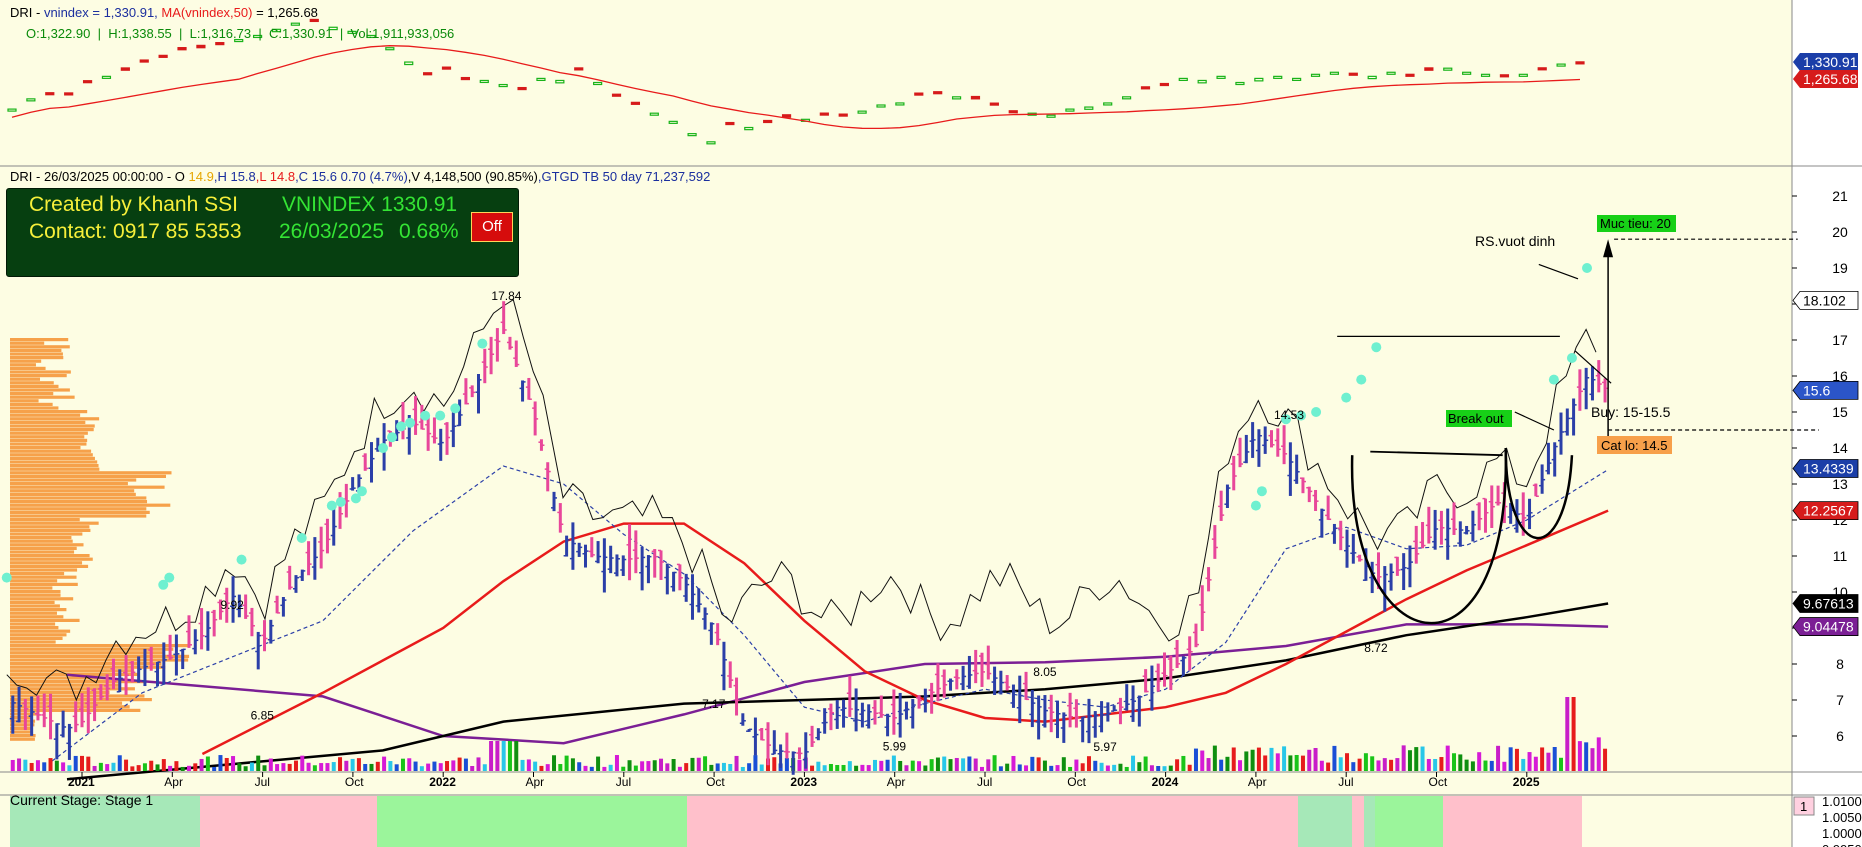 This screenshot has width=1862, height=847. Describe the element at coordinates (1804, 806) in the screenshot. I see `stage-badge` at that location.